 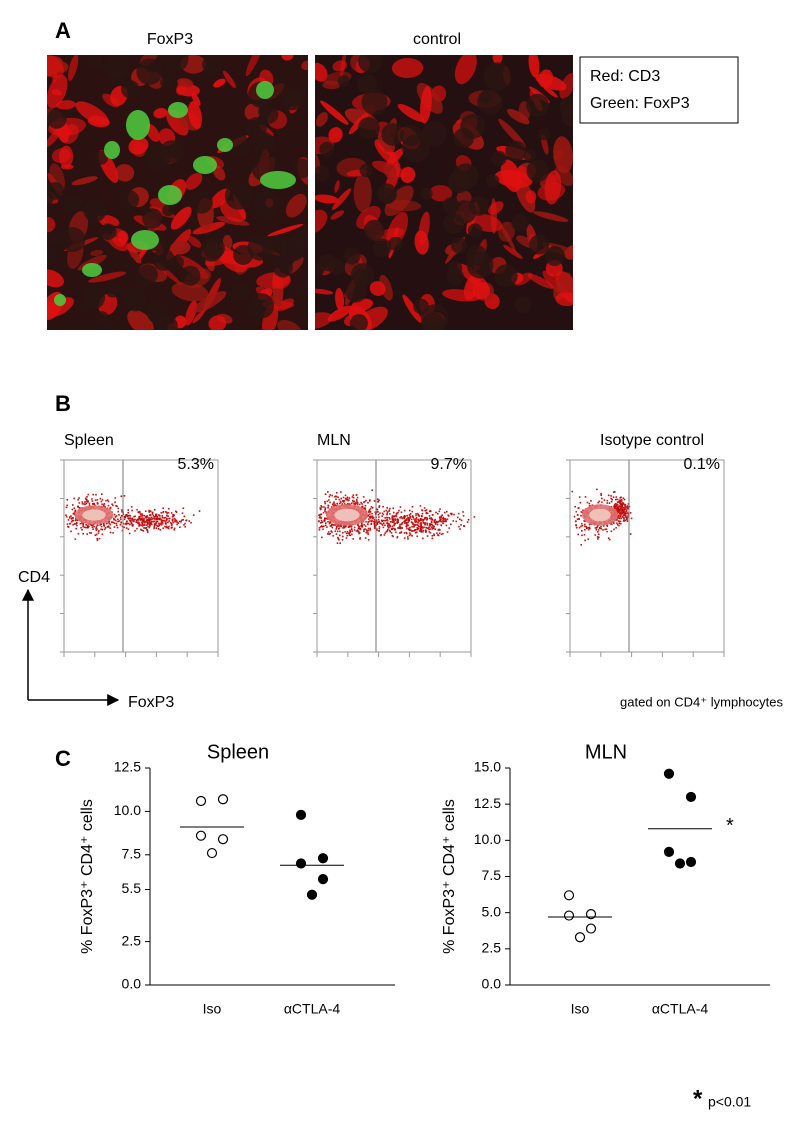 What do you see at coordinates (487, 839) in the screenshot?
I see `y-tick-label: 10.0` at bounding box center [487, 839].